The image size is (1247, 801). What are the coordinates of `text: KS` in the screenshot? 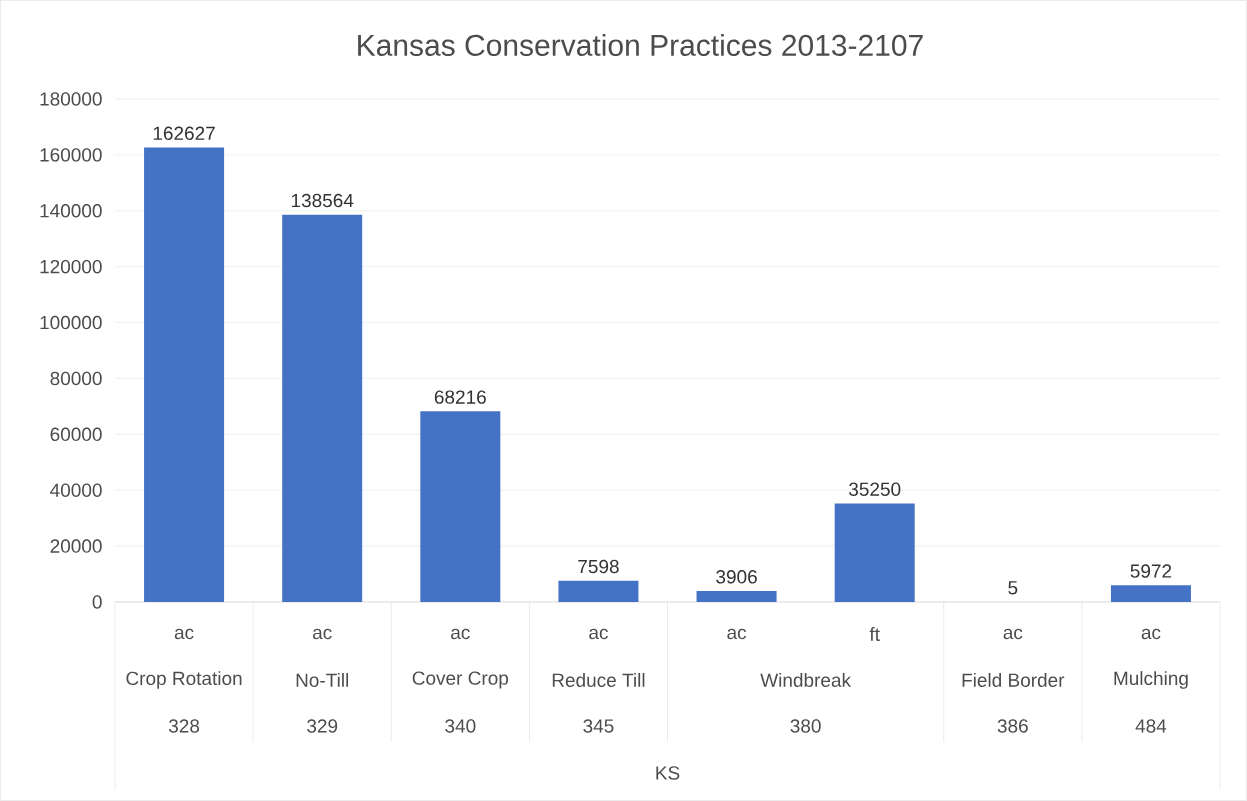 It's located at (668, 773).